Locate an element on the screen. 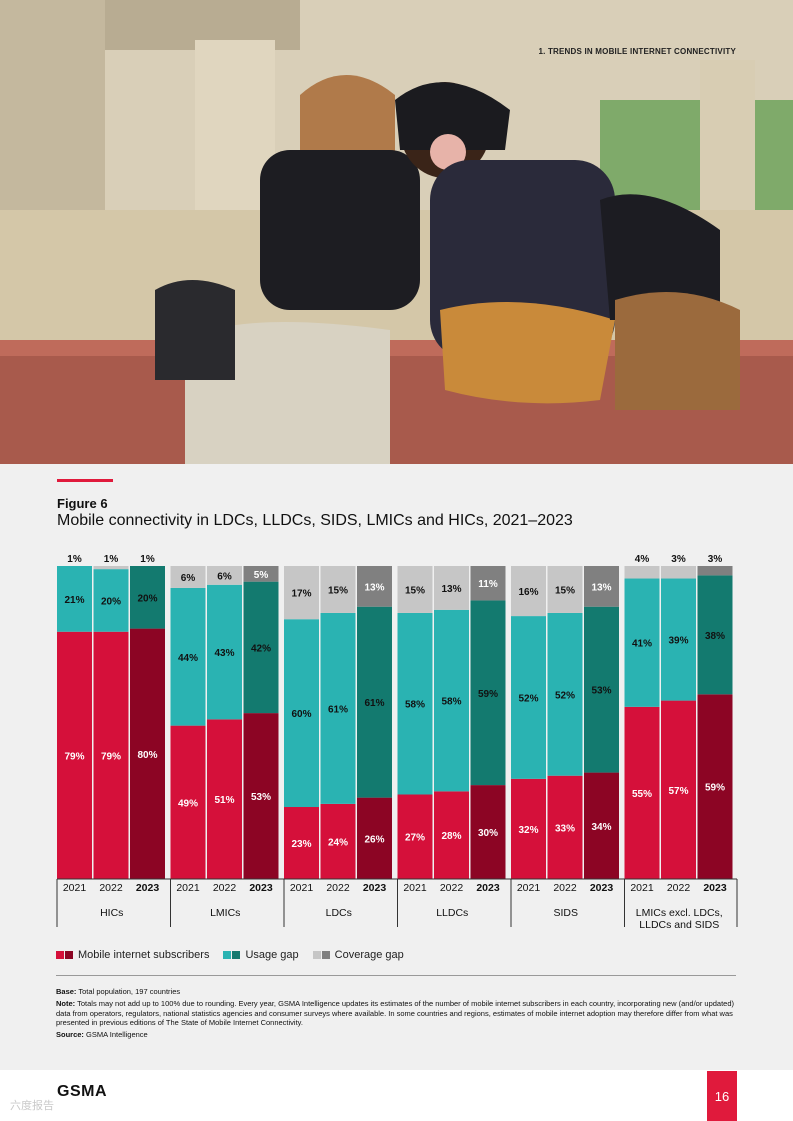 This screenshot has width=793, height=1121. legend-swatch-usage-b is located at coordinates (236, 955).